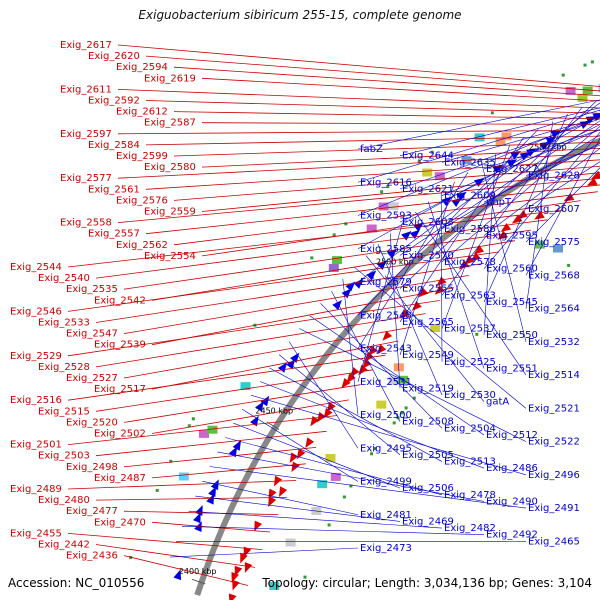 This screenshot has width=600, height=604. What do you see at coordinates (36, 489) in the screenshot?
I see `forward-gene-label: Exig_2489` at bounding box center [36, 489].